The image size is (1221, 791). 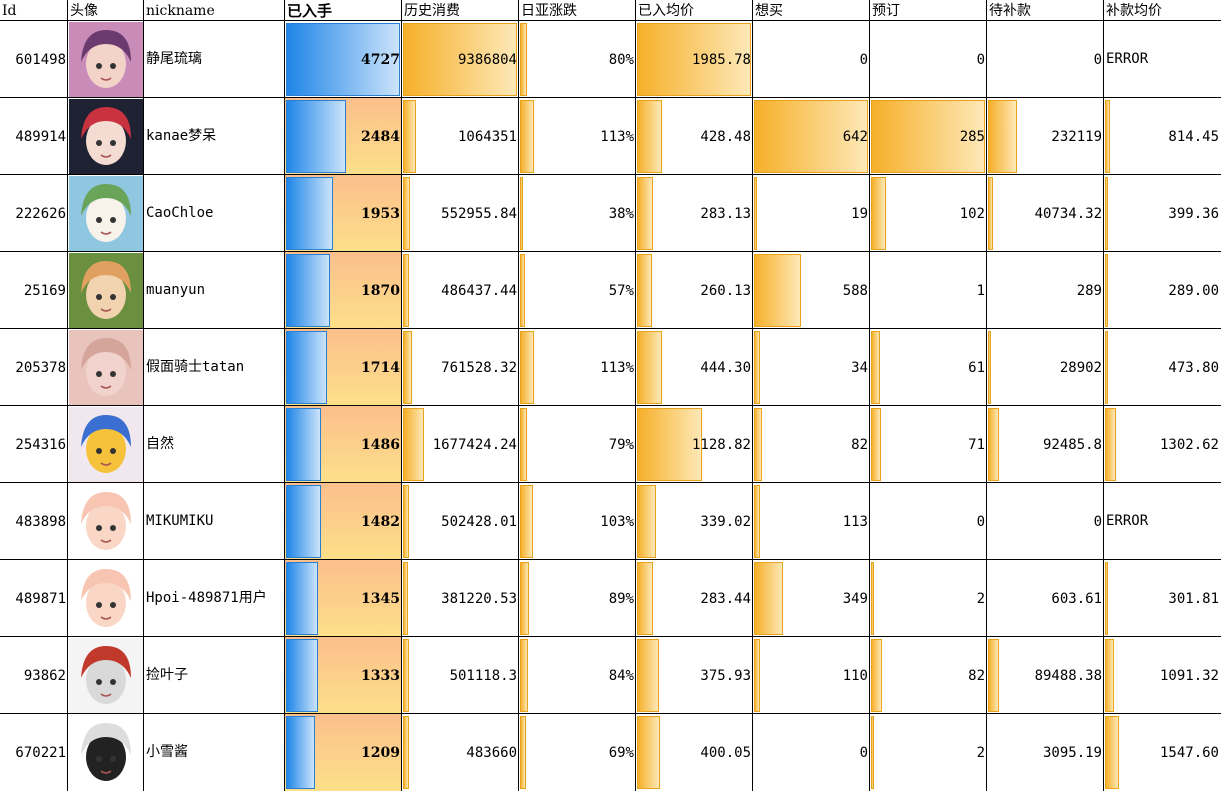 I want to click on avg-cell: 444.30, so click(x=694, y=367).